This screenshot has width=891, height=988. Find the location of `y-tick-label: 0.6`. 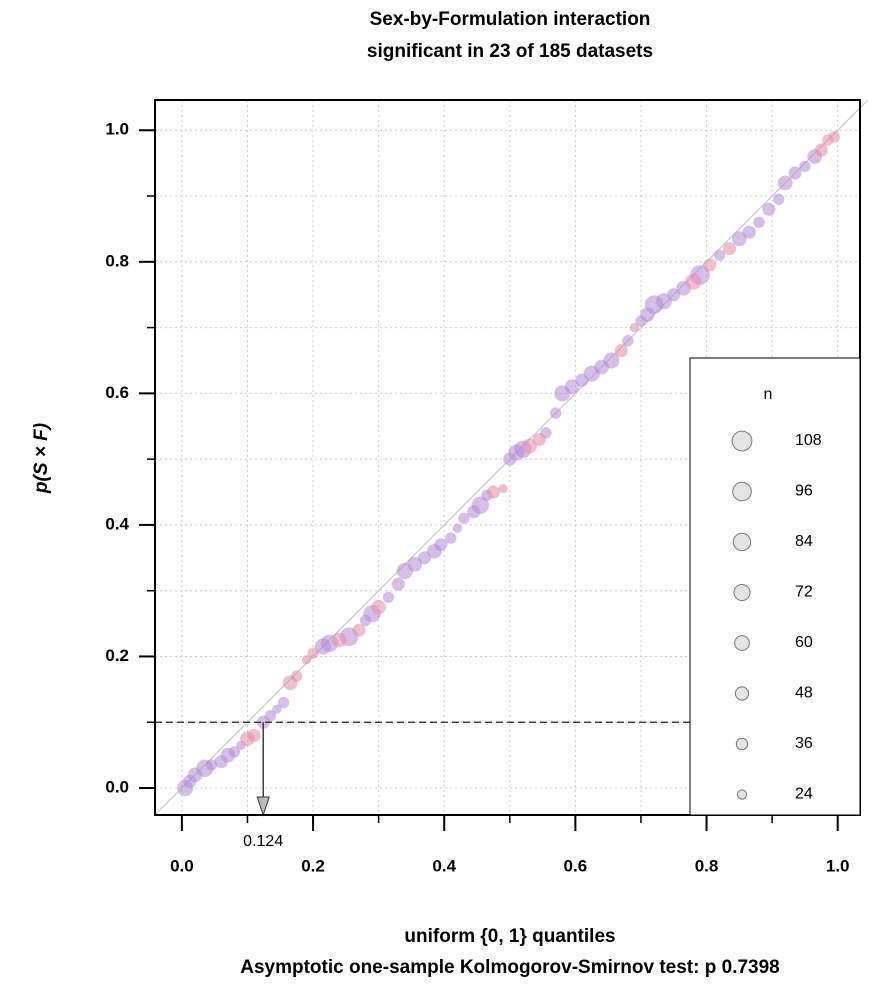

y-tick-label: 0.6 is located at coordinates (117, 392).